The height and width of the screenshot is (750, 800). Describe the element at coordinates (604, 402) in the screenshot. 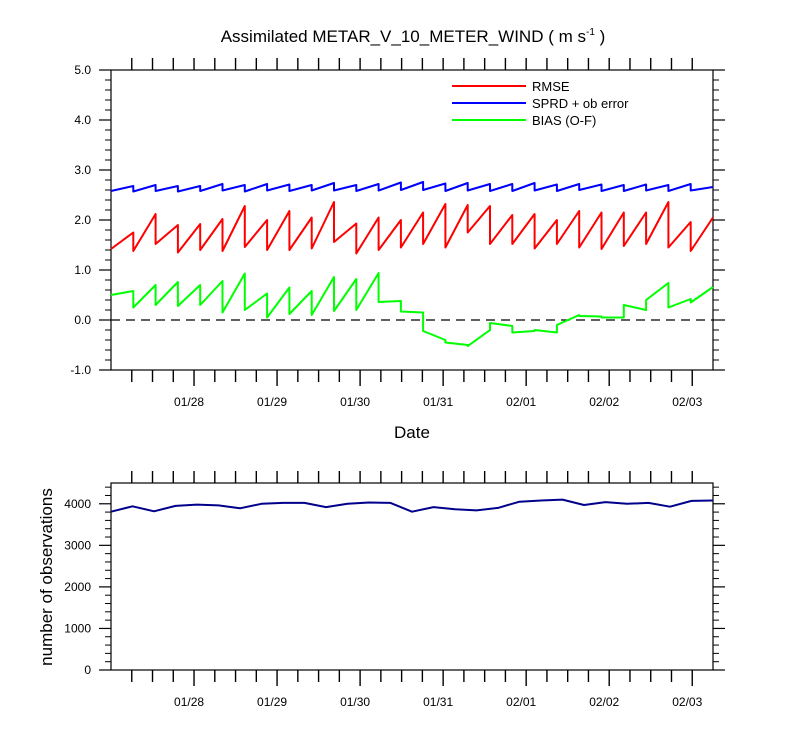

I see `top-x-tick-label: 02/02` at that location.